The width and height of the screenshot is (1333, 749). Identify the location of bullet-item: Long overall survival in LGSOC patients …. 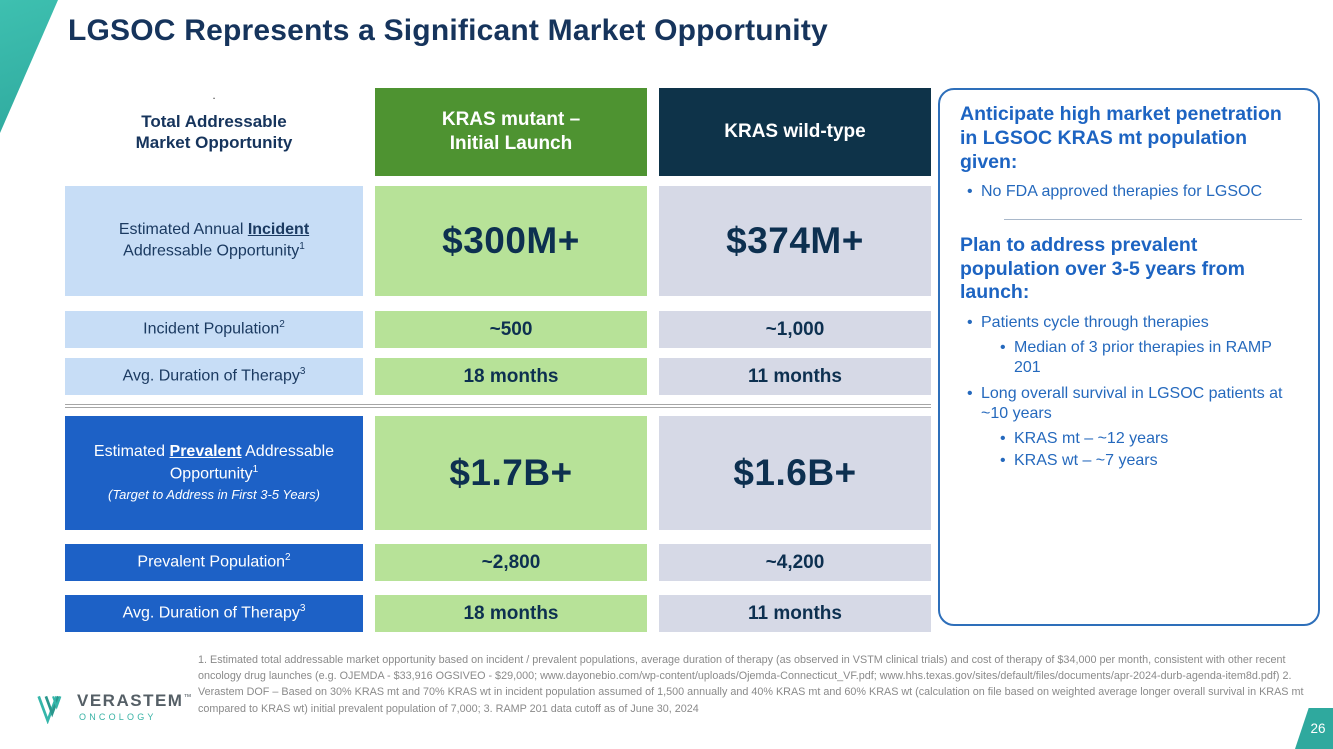
(1134, 428).